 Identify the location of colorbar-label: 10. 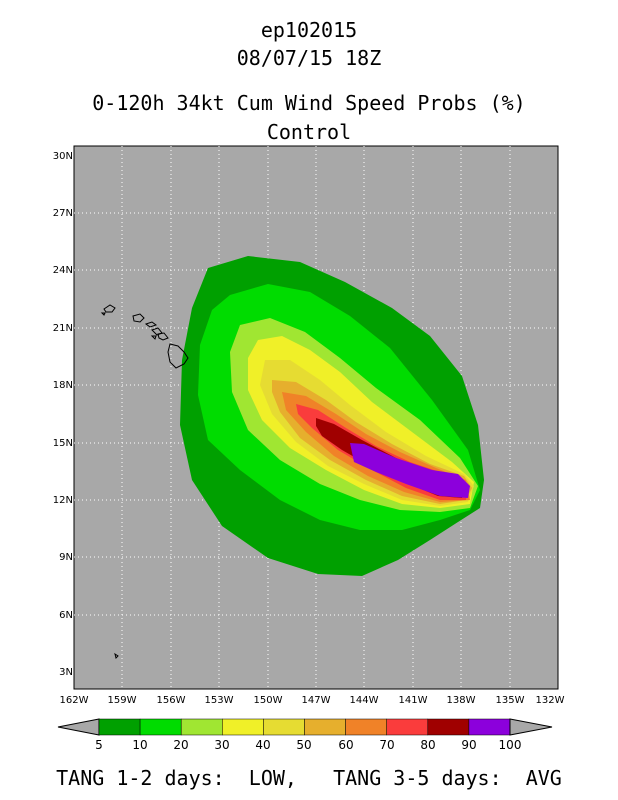
(140, 745).